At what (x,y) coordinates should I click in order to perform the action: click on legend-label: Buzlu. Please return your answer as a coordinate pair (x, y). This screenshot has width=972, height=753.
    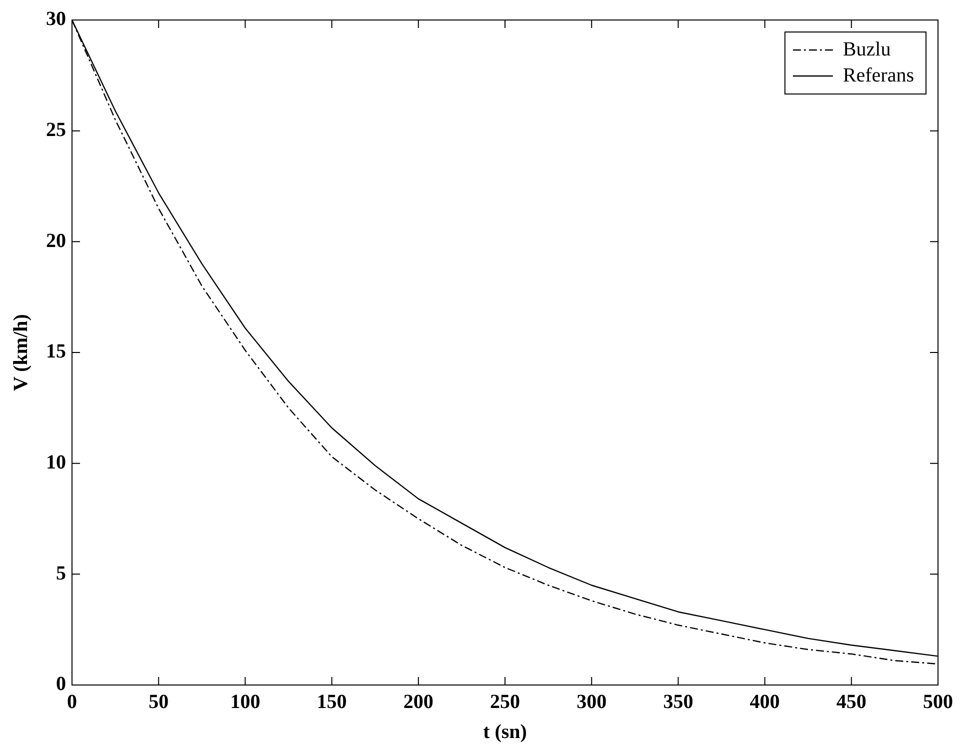
    Looking at the image, I should click on (866, 49).